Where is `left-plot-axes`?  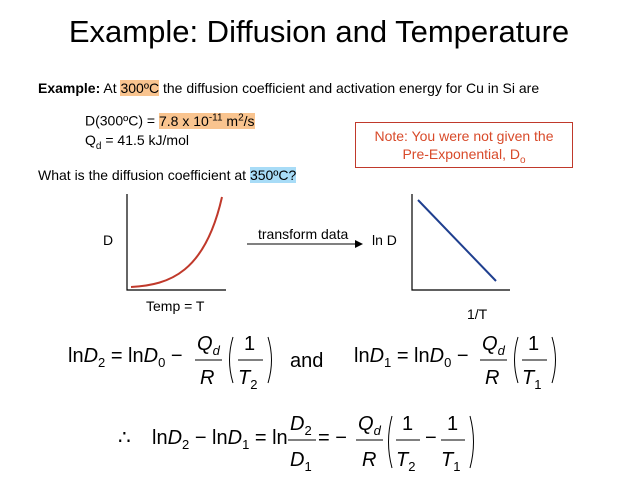
left-plot-axes is located at coordinates (176, 242).